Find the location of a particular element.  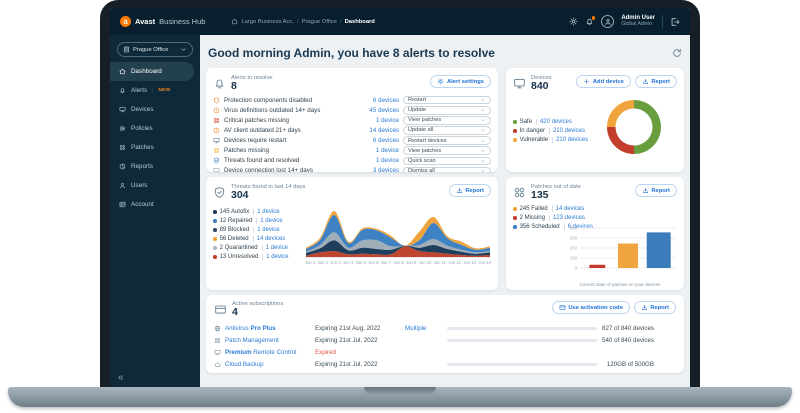

patches-legend-value-link: 6 devices is located at coordinates (578, 226).